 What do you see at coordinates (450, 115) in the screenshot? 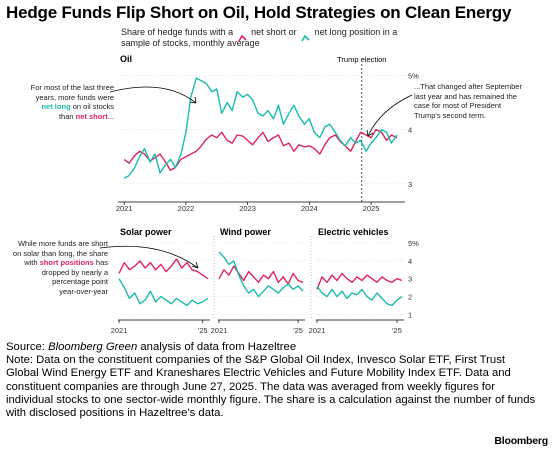
I see `annotation-line: Trump's second term.` at bounding box center [450, 115].